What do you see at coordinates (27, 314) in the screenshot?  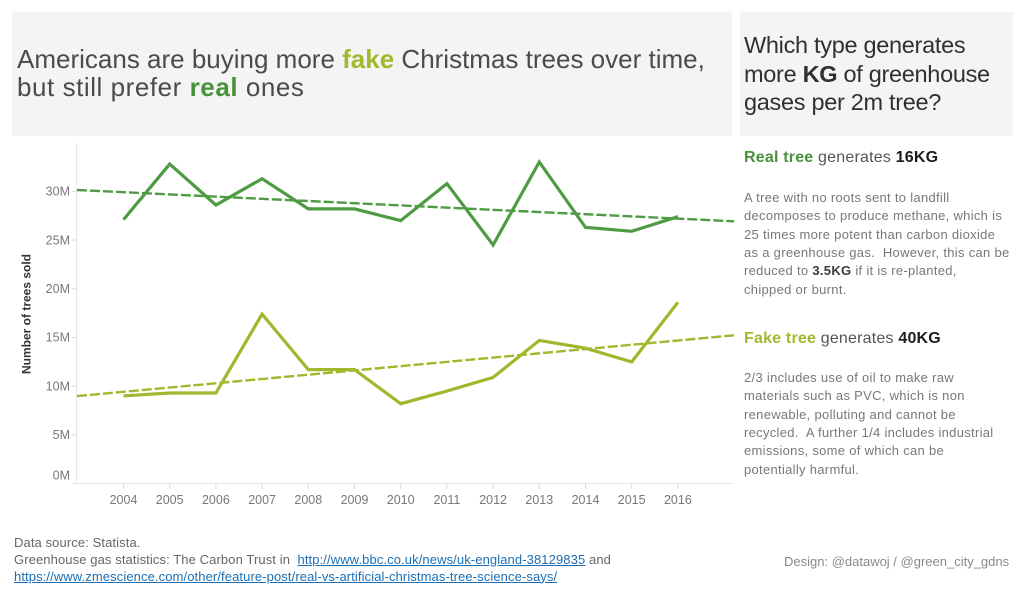 I see `svg-text: Number of trees sold` at bounding box center [27, 314].